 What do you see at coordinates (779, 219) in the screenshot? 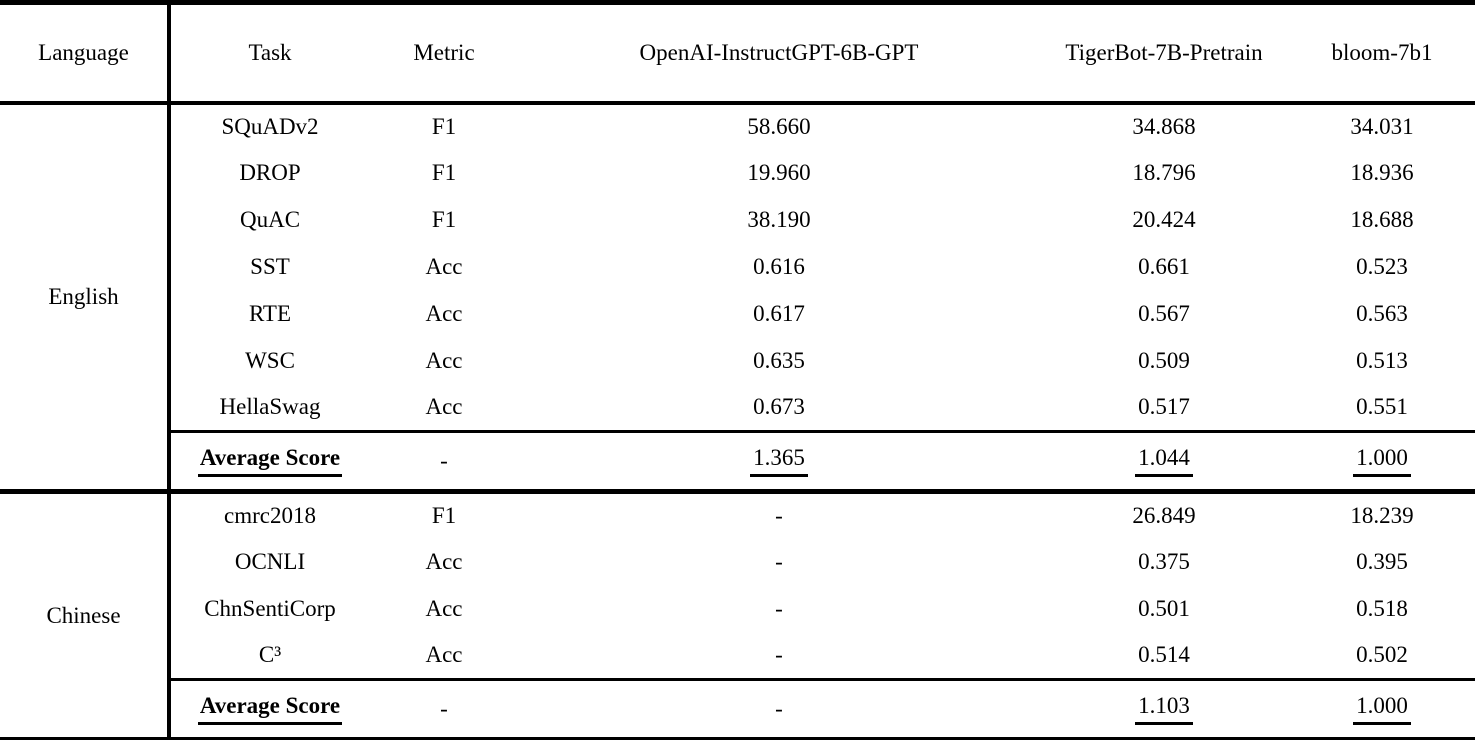
I see `score-cell-openai: 38.190` at bounding box center [779, 219].